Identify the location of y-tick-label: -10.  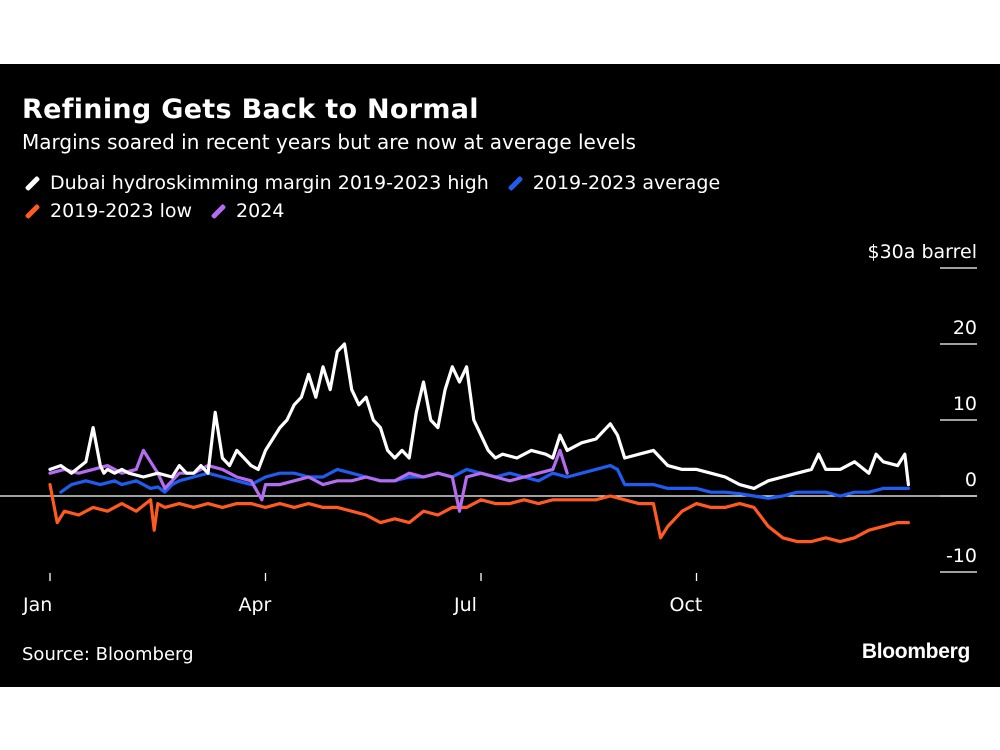
(961, 556).